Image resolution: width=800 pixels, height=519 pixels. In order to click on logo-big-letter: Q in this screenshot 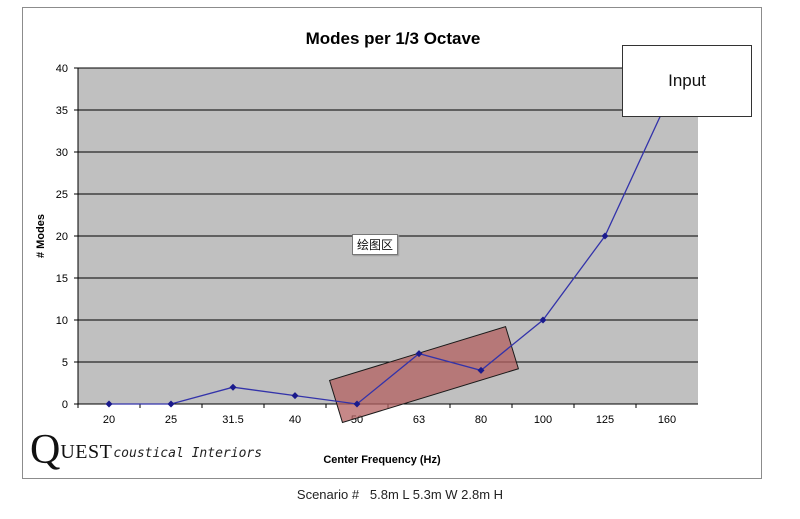, I will do `click(45, 450)`.